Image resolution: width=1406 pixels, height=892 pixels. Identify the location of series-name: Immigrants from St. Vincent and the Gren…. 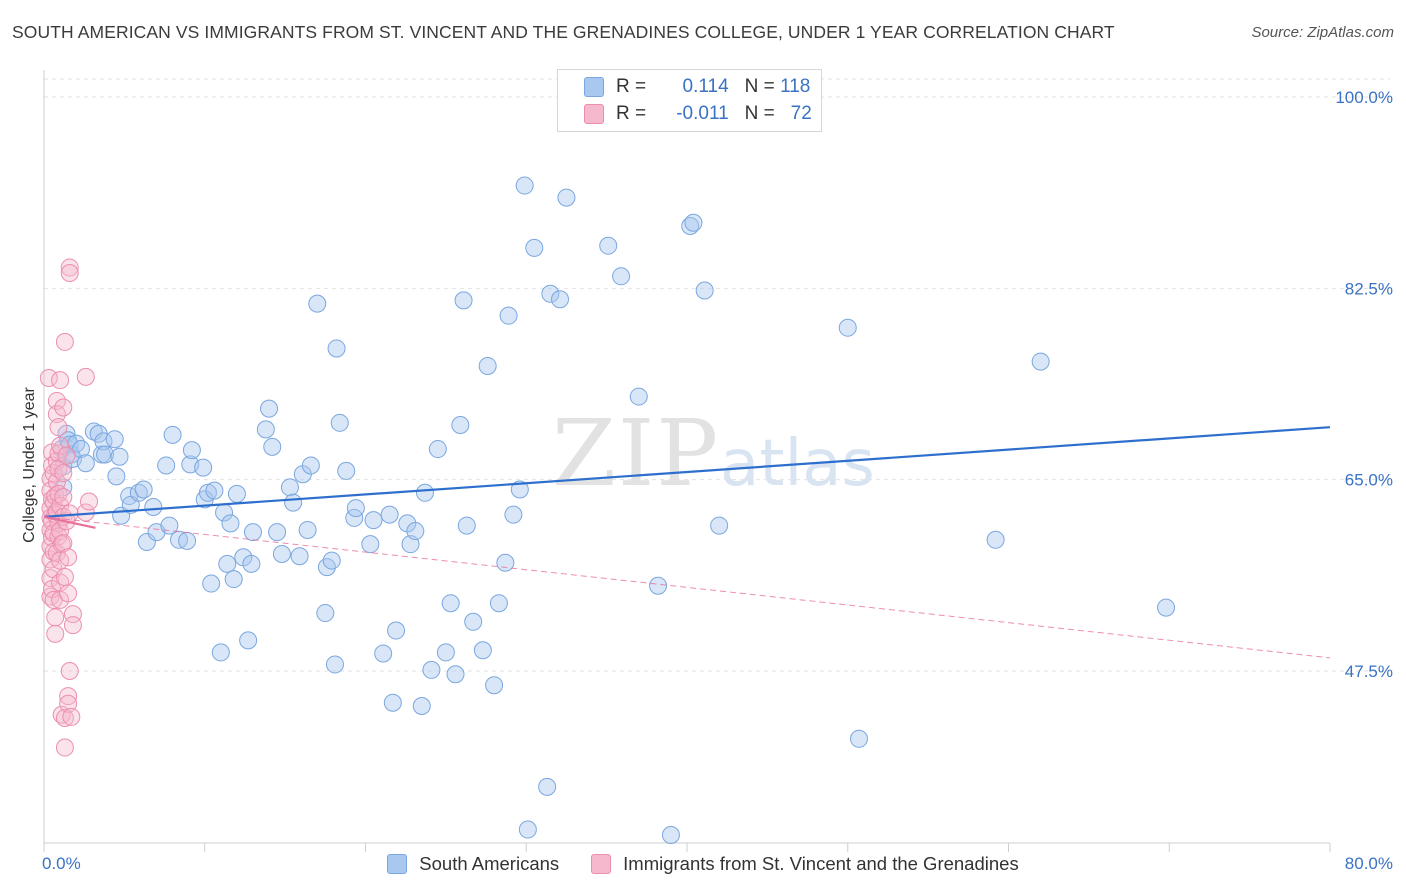
(821, 863).